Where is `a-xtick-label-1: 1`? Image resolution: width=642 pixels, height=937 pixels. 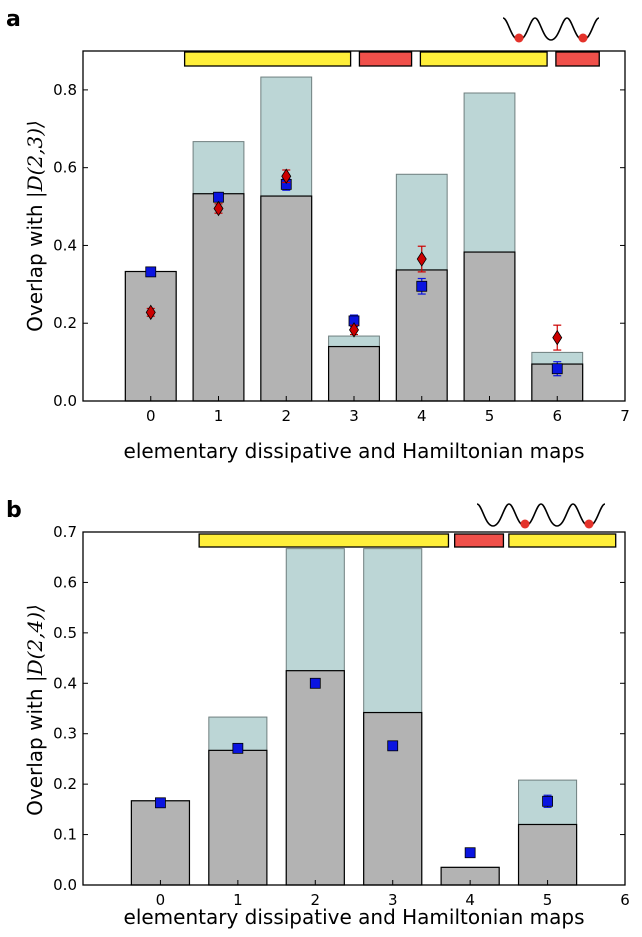
a-xtick-label-1: 1 is located at coordinates (219, 416).